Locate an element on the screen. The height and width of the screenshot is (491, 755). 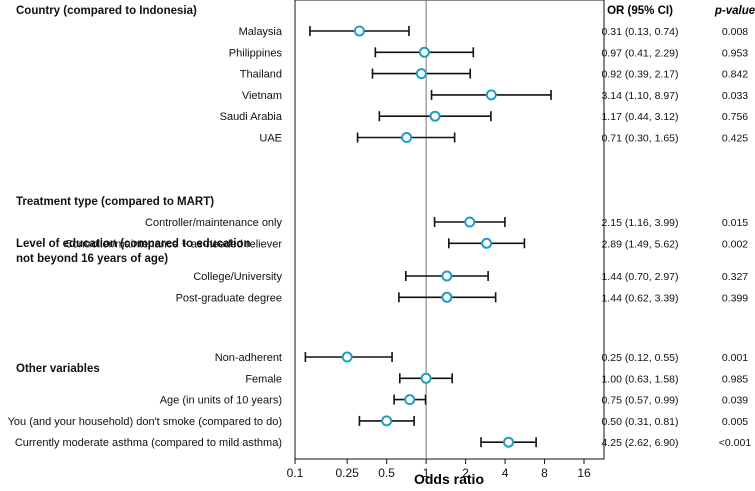
or-ci-value: 0.75 (0.57, 0.99) is located at coordinates (639, 401).